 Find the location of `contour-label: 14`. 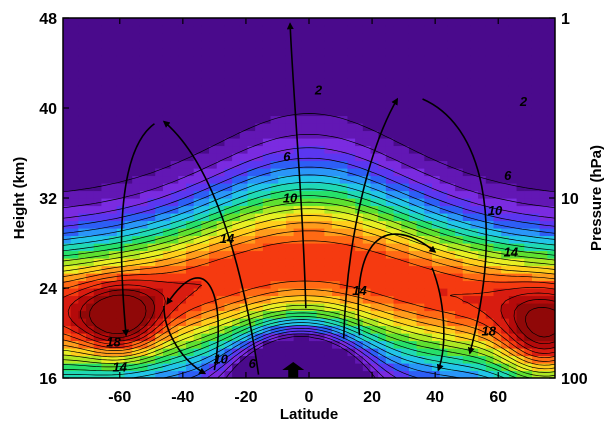

contour-label: 14 is located at coordinates (511, 252).